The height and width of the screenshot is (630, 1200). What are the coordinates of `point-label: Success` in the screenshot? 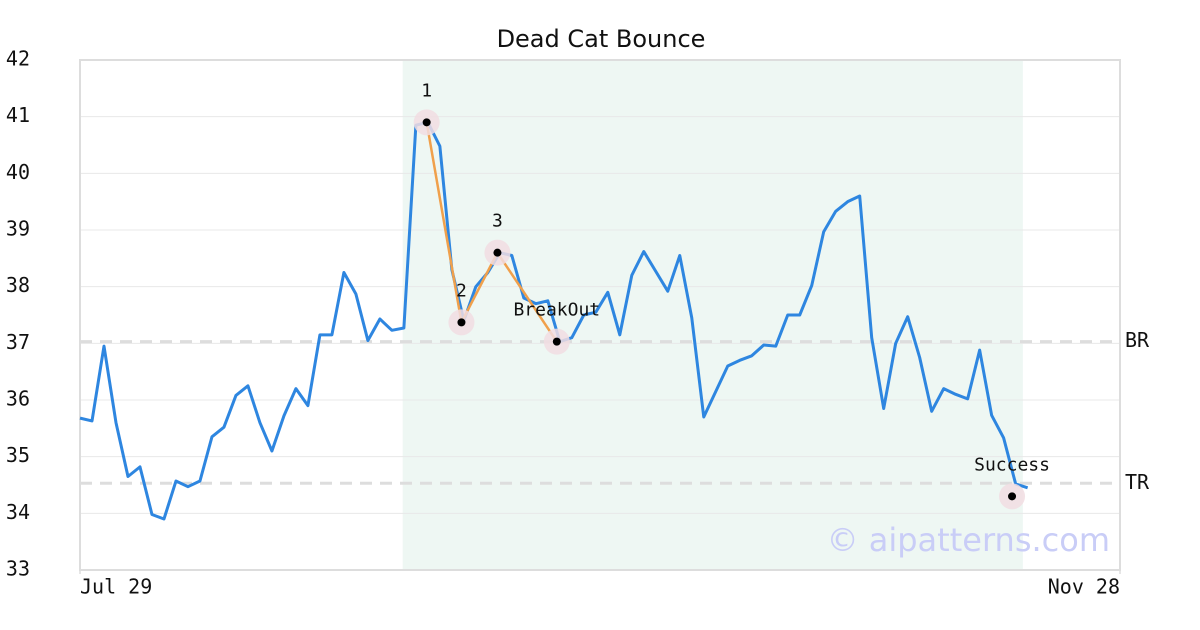 It's located at (1012, 464).